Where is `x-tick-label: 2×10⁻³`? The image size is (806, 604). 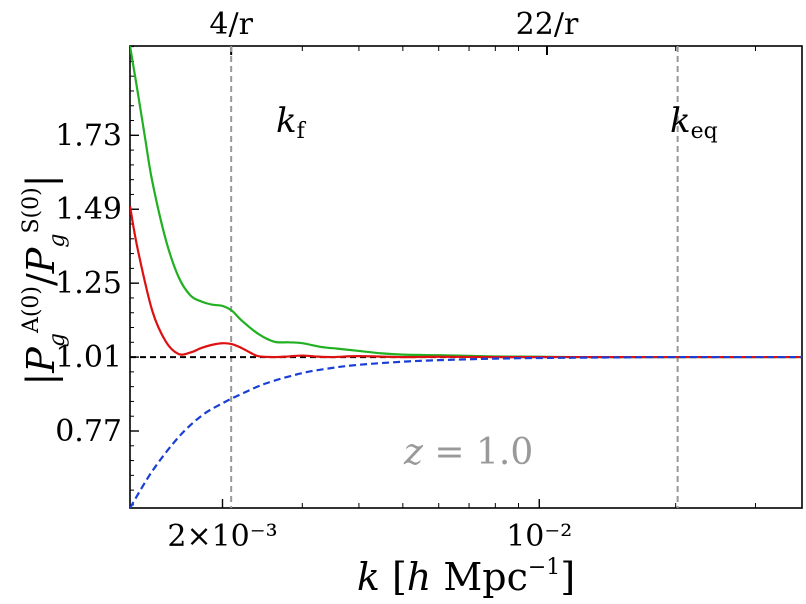 x-tick-label: 2×10⁻³ is located at coordinates (222, 536).